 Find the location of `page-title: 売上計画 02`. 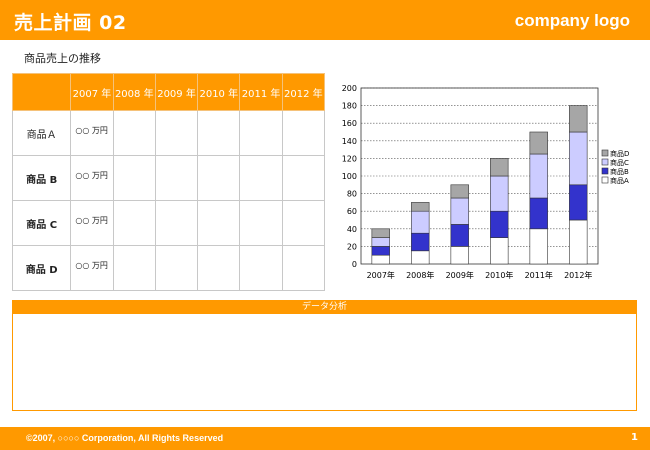

page-title: 売上計画 02 is located at coordinates (70, 23).